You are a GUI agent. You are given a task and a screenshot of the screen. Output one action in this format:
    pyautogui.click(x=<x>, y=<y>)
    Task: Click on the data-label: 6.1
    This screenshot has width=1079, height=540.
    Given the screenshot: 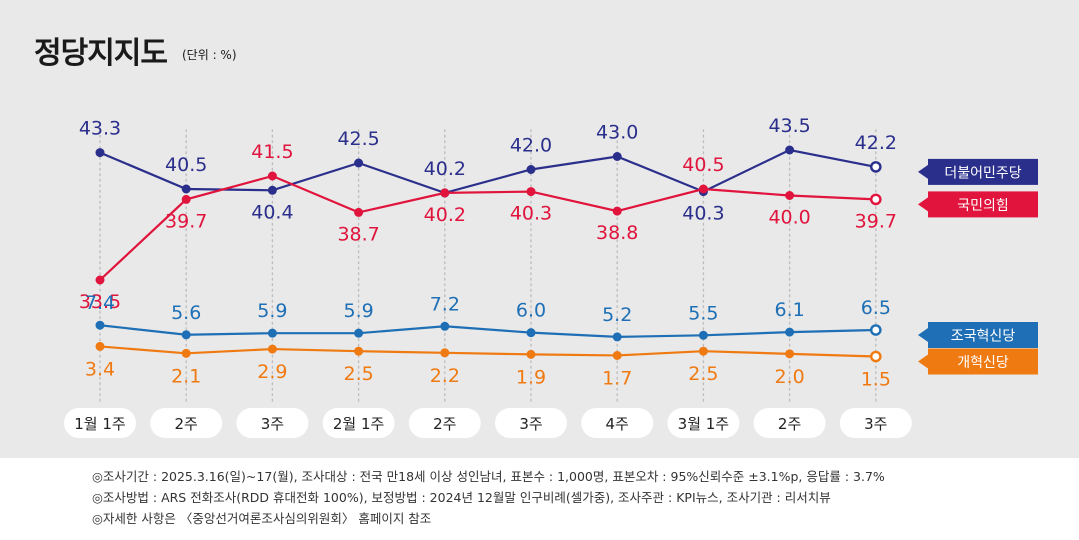 What is the action you would take?
    pyautogui.click(x=789, y=310)
    